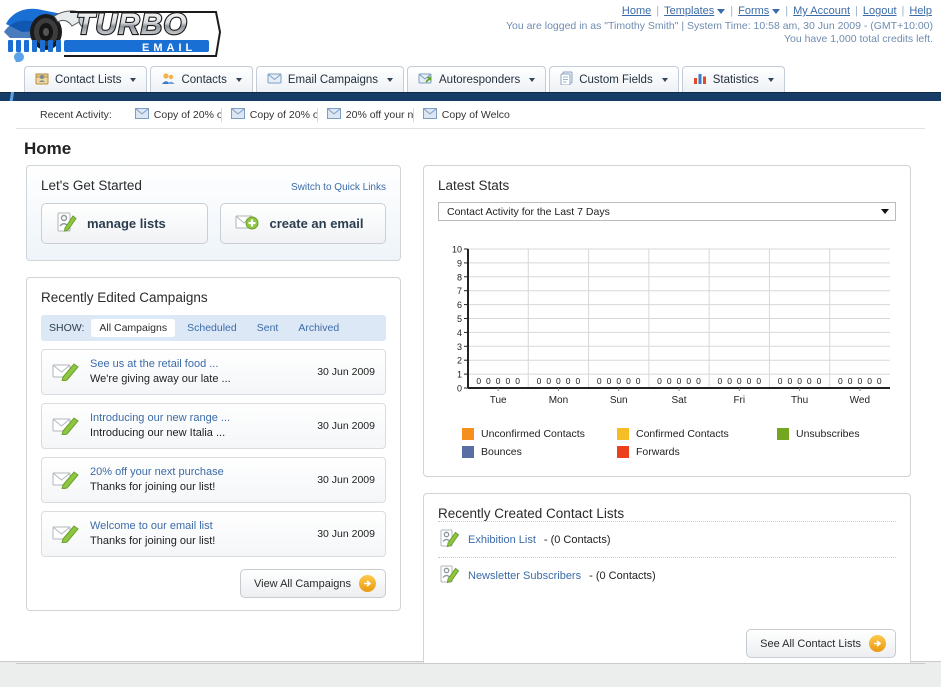 The height and width of the screenshot is (687, 941). Describe the element at coordinates (501, 452) in the screenshot. I see `legend-label: Bounces` at that location.